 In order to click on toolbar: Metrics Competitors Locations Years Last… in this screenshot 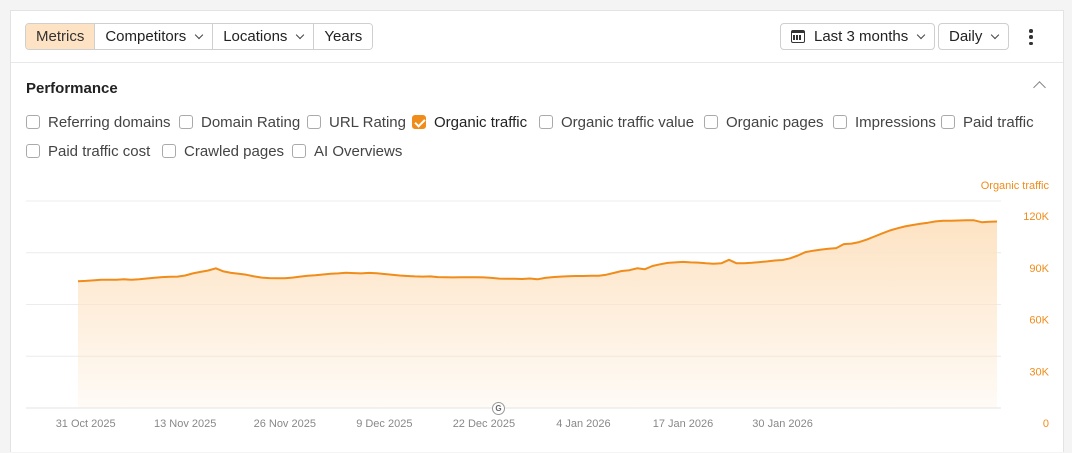, I will do `click(537, 37)`.